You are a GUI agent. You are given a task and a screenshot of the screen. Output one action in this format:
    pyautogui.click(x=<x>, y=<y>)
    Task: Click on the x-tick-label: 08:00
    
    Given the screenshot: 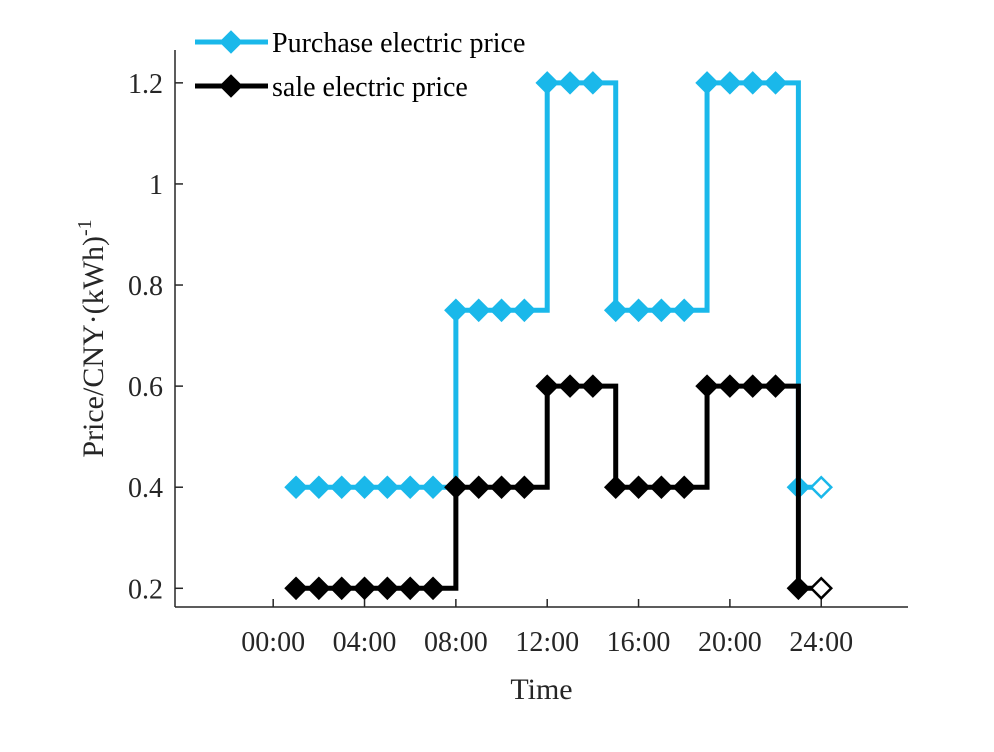 What is the action you would take?
    pyautogui.click(x=456, y=642)
    